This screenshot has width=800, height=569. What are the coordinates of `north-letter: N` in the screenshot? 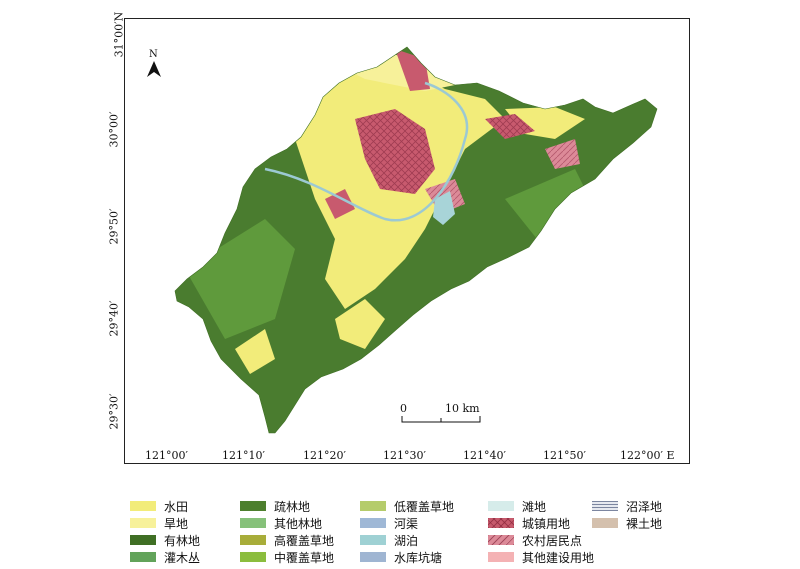 It's located at (153, 54).